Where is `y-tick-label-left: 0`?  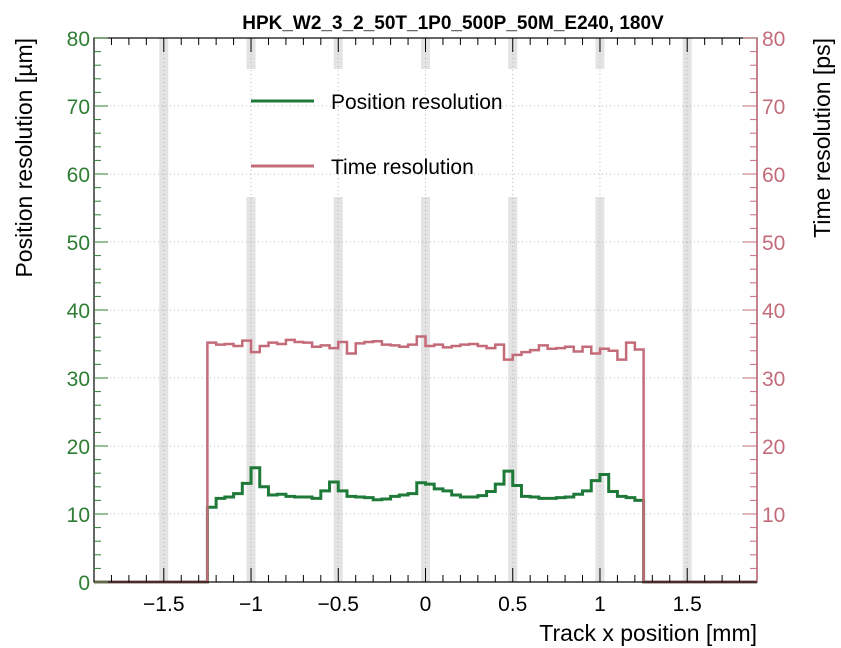
y-tick-label-left: 0 is located at coordinates (84, 583).